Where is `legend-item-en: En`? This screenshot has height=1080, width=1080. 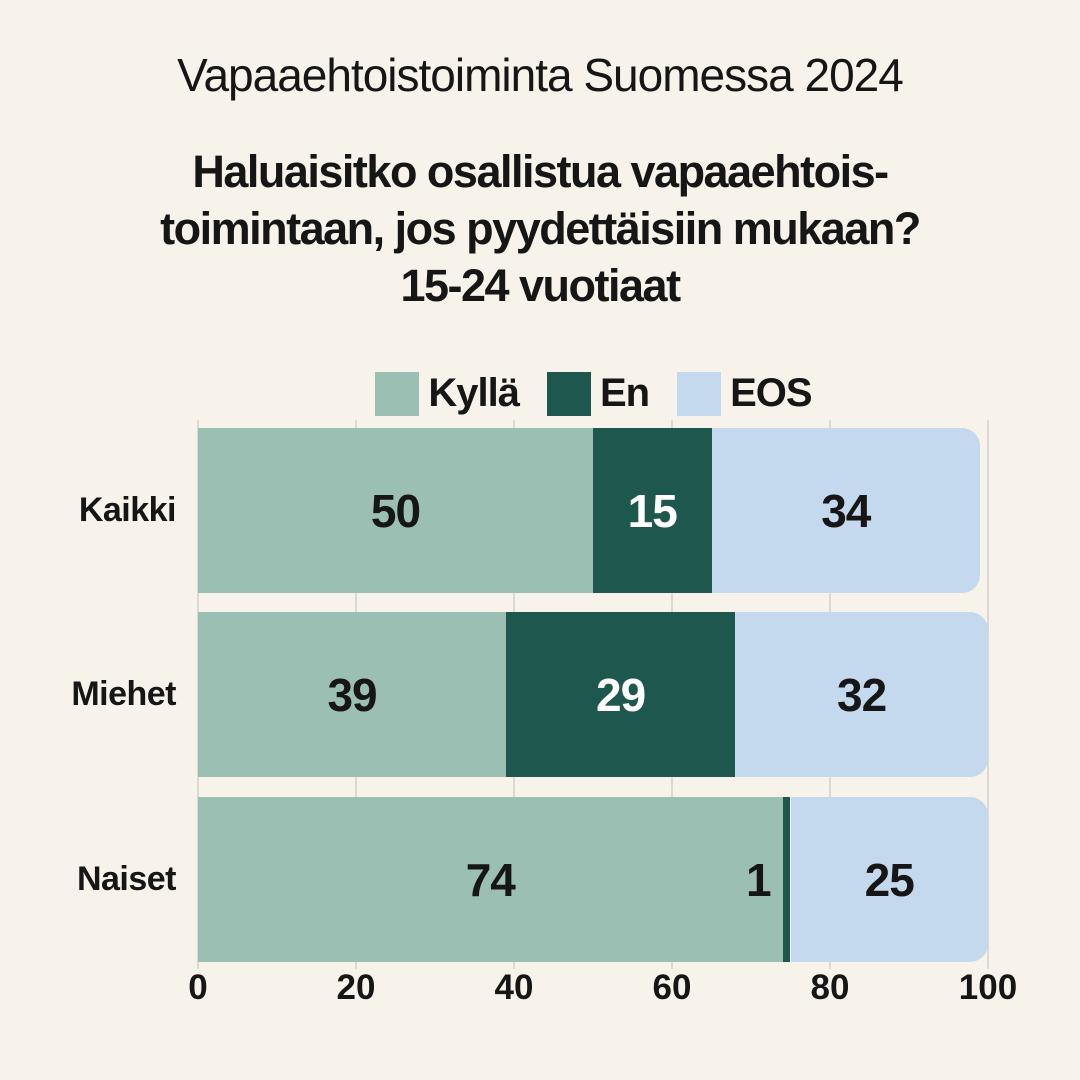 legend-item-en: En is located at coordinates (598, 393).